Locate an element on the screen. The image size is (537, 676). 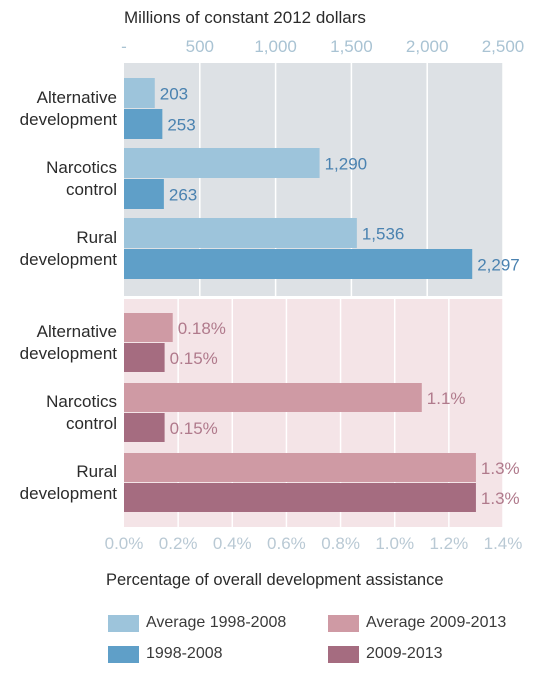
tick-label-top: - is located at coordinates (124, 46).